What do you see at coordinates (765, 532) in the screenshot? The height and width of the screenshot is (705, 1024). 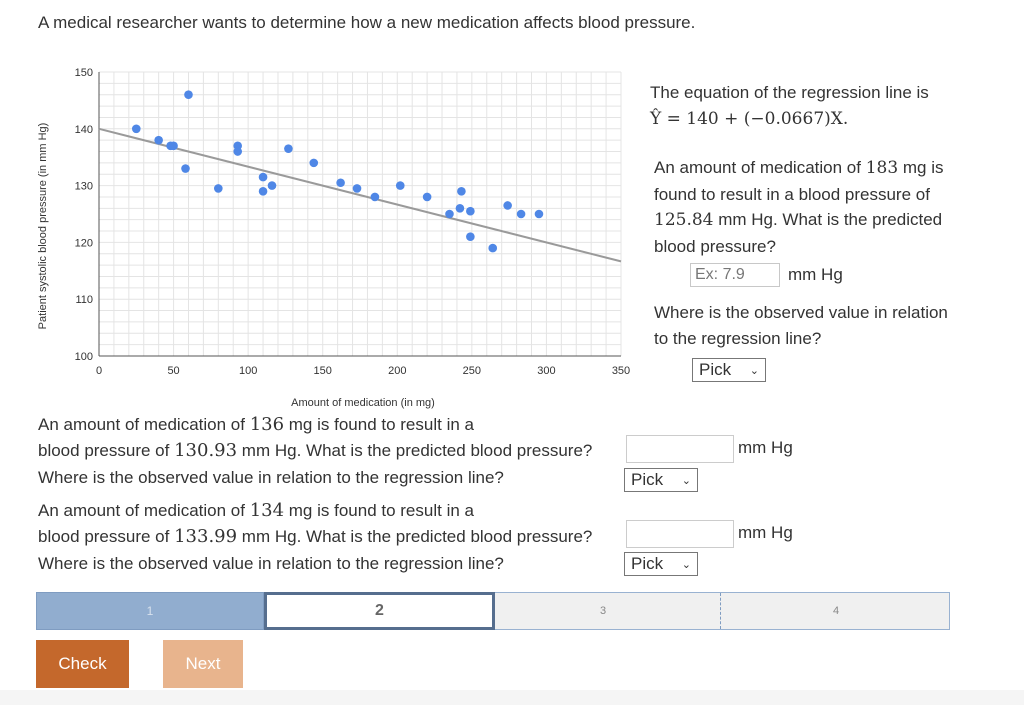 I see `q3-unit: mm Hg` at bounding box center [765, 532].